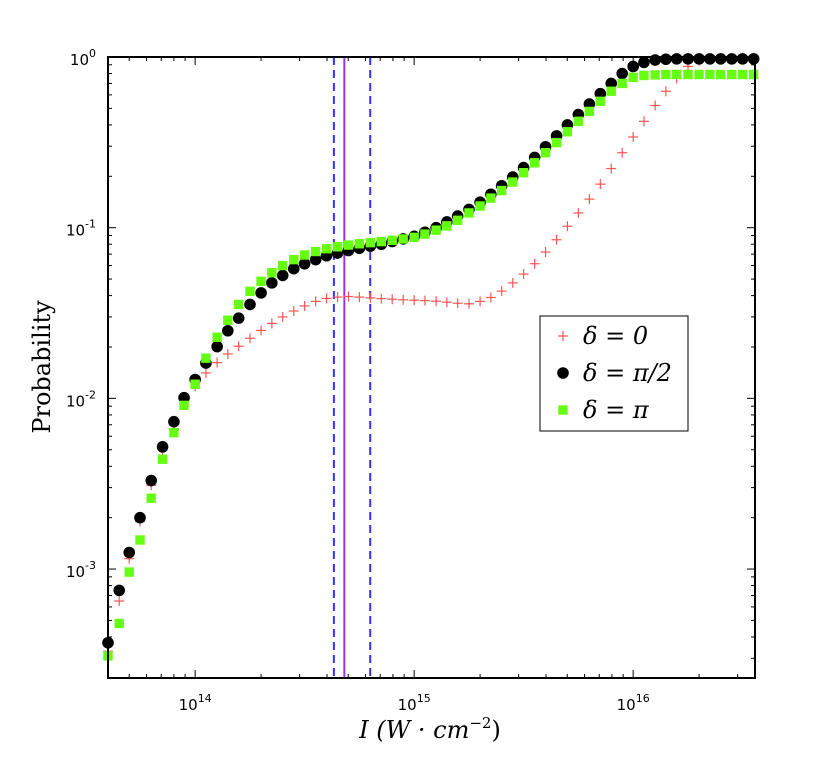 This screenshot has width=830, height=761. What do you see at coordinates (81, 399) in the screenshot?
I see `y-tick-label: 10⁻²` at bounding box center [81, 399].